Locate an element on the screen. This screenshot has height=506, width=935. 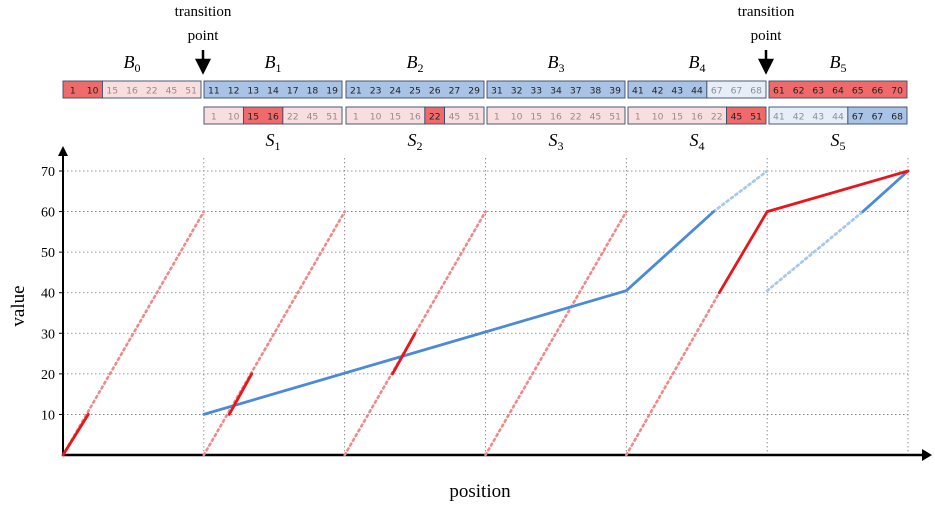
cell-value: 66 is located at coordinates (878, 91).